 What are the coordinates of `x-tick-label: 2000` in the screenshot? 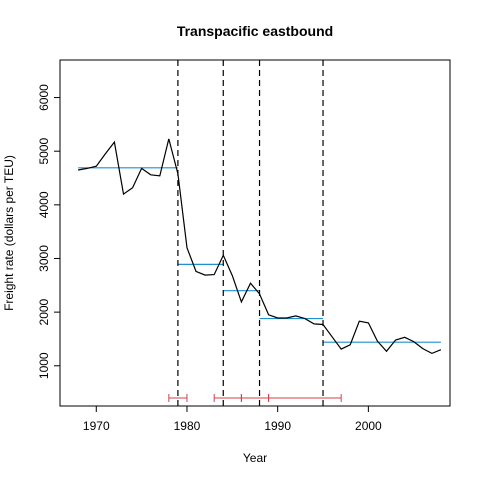 It's located at (368, 426).